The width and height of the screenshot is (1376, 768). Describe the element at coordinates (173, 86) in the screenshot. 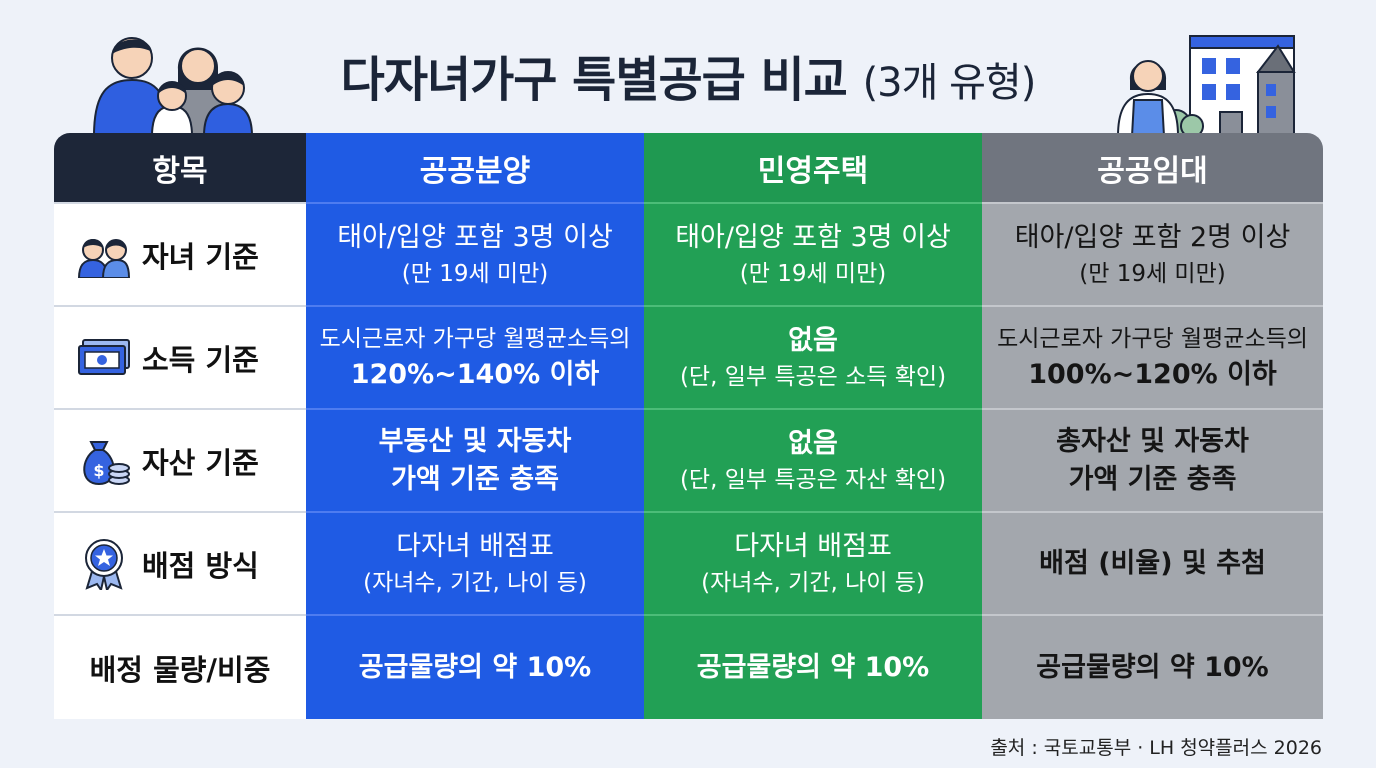

I see `family-illustration` at that location.